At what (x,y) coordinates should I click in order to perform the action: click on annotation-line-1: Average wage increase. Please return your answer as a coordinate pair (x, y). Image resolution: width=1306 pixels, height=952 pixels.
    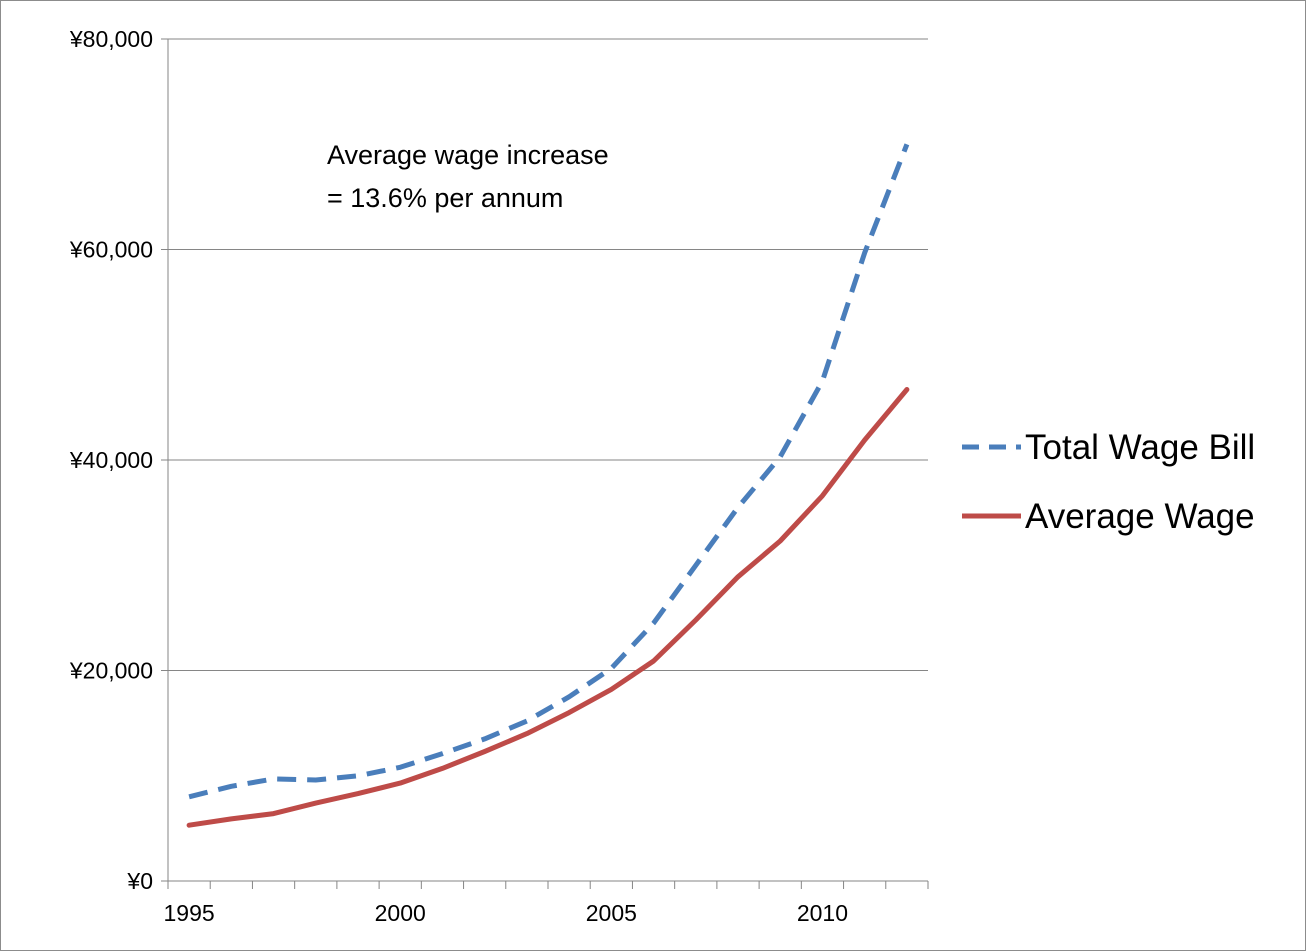
    Looking at the image, I should click on (468, 155).